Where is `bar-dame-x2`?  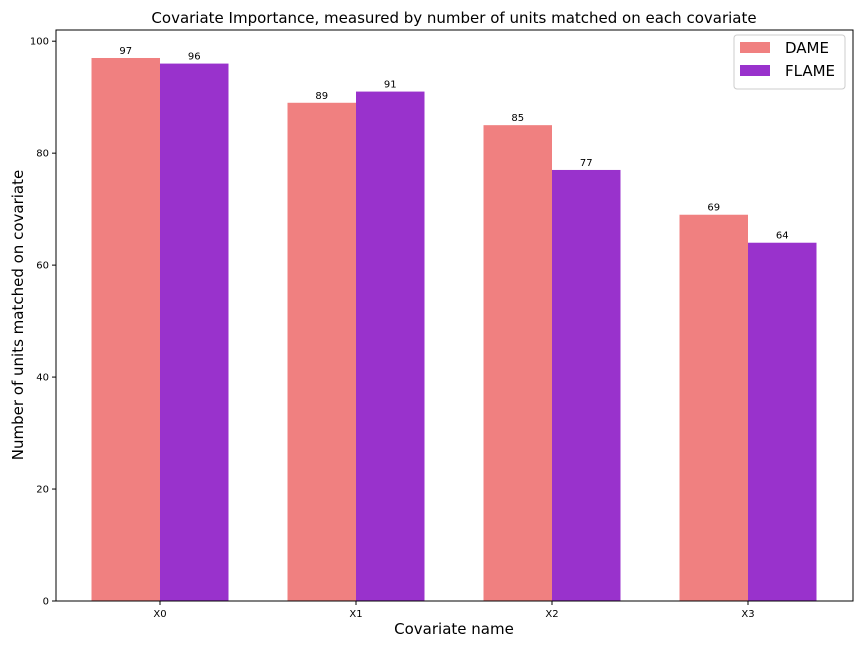 bar-dame-x2 is located at coordinates (517, 363).